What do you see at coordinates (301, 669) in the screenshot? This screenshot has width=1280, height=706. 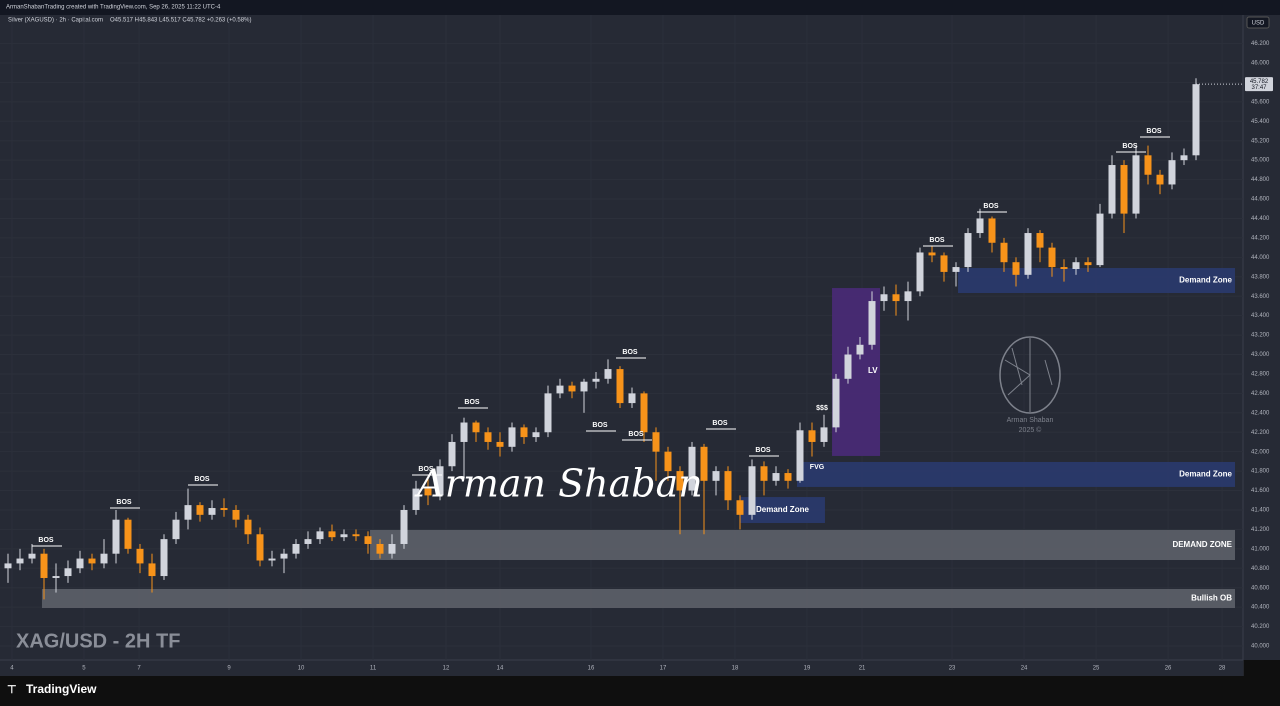 I see `x-tick-label: 10` at bounding box center [301, 669].